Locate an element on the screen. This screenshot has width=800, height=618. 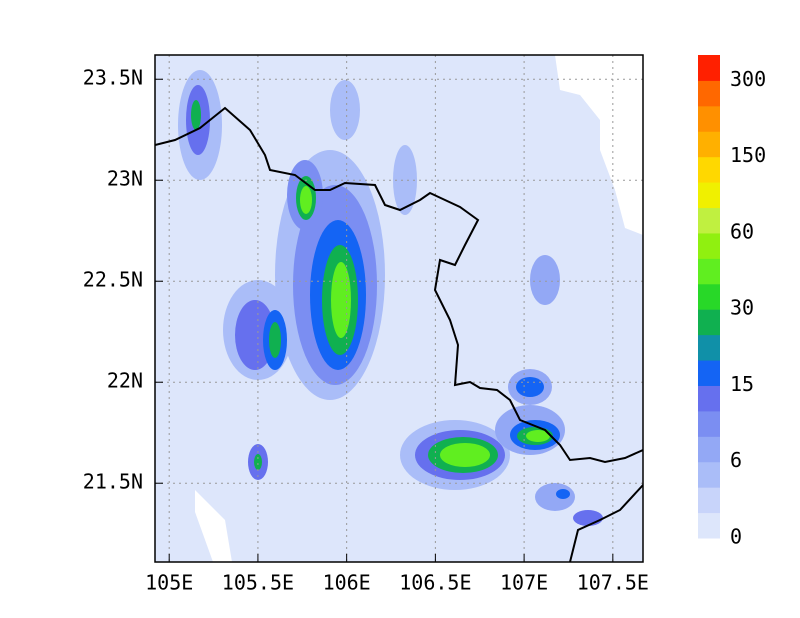
x-tick-label: 107.5E is located at coordinates (613, 583).